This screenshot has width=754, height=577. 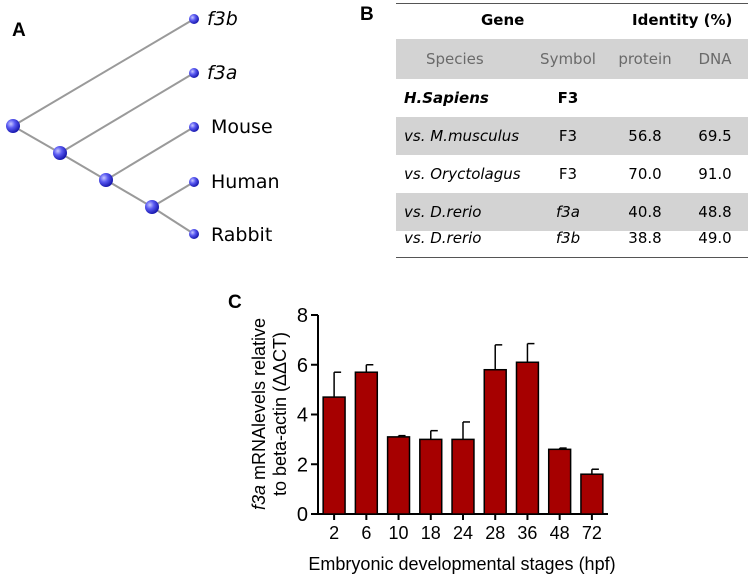 I want to click on cell-protein: 56.8, so click(x=645, y=136).